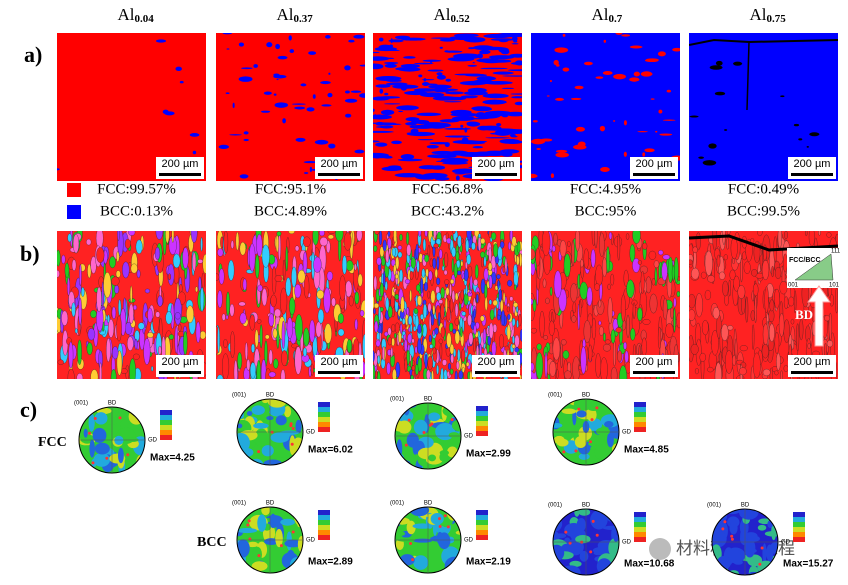  Describe the element at coordinates (339, 174) in the screenshot. I see `scale-bar` at that location.